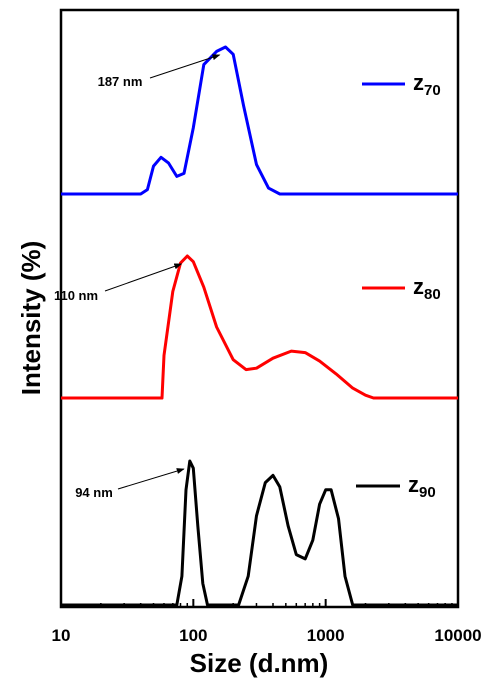 The image size is (497, 682). What do you see at coordinates (457, 635) in the screenshot?
I see `x-tick-label: 10000` at bounding box center [457, 635].